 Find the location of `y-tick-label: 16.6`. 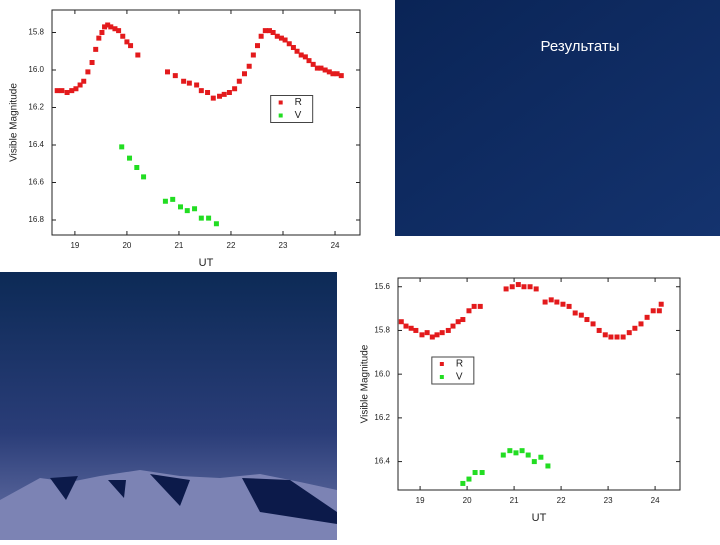

y-tick-label: 16.6 is located at coordinates (36, 182).